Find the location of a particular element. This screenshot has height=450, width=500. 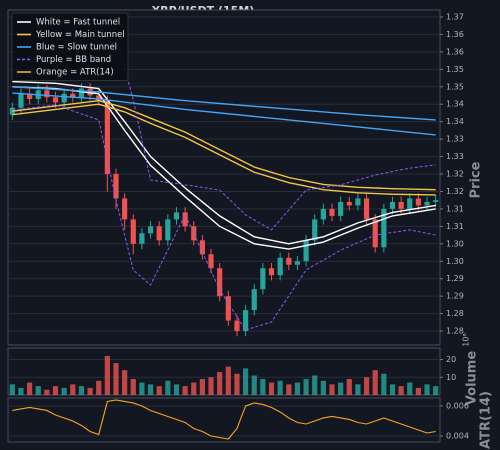

y-tick-label: 1.31 is located at coordinates (455, 226).